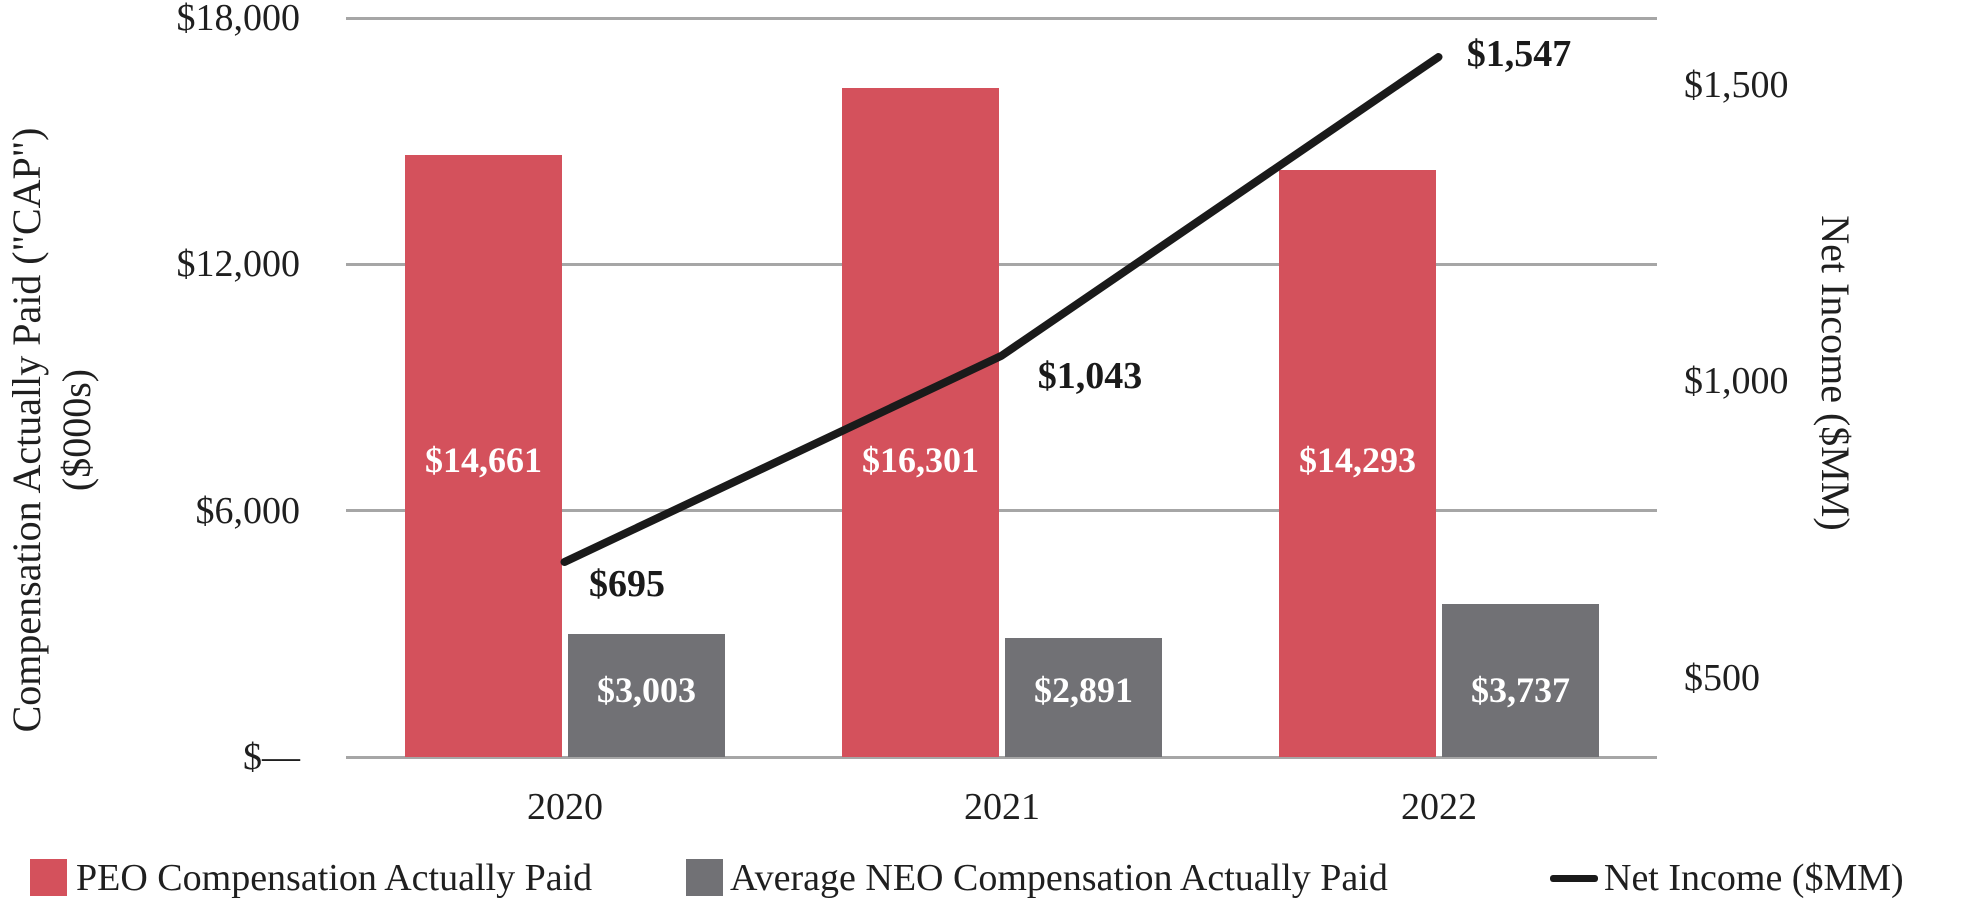  What do you see at coordinates (1736, 381) in the screenshot?
I see `right-axis-tick-label: $1,000` at bounding box center [1736, 381].